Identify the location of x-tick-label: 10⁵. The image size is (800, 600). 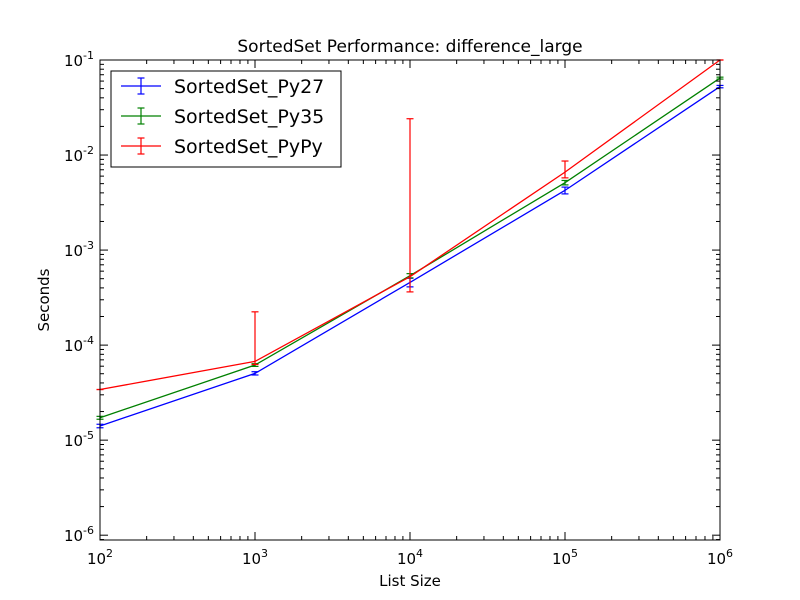
(565, 557).